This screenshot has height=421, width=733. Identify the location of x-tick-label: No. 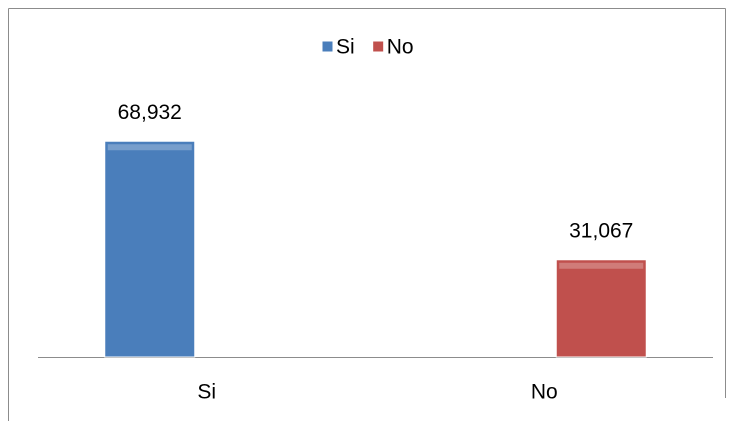
(544, 392).